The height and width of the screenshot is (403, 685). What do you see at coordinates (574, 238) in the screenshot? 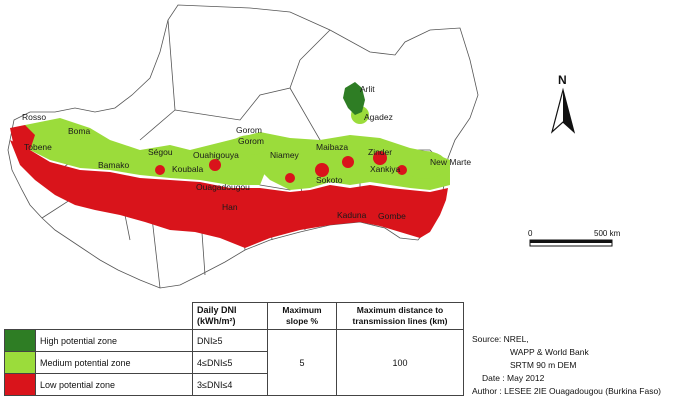
I see `scale-bar: 0 500 km` at bounding box center [574, 238].